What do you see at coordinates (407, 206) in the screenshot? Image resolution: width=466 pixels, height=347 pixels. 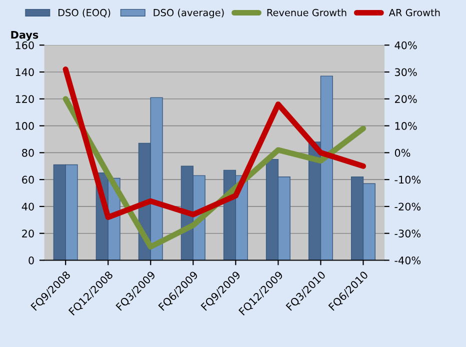 I see `y2-tick-label: -20%` at bounding box center [407, 206].